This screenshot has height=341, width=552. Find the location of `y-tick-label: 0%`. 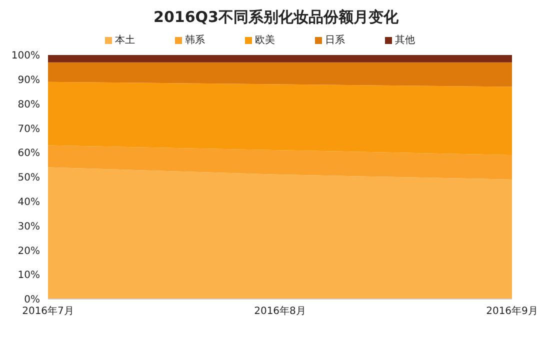

y-tick-label: 0% is located at coordinates (32, 300).